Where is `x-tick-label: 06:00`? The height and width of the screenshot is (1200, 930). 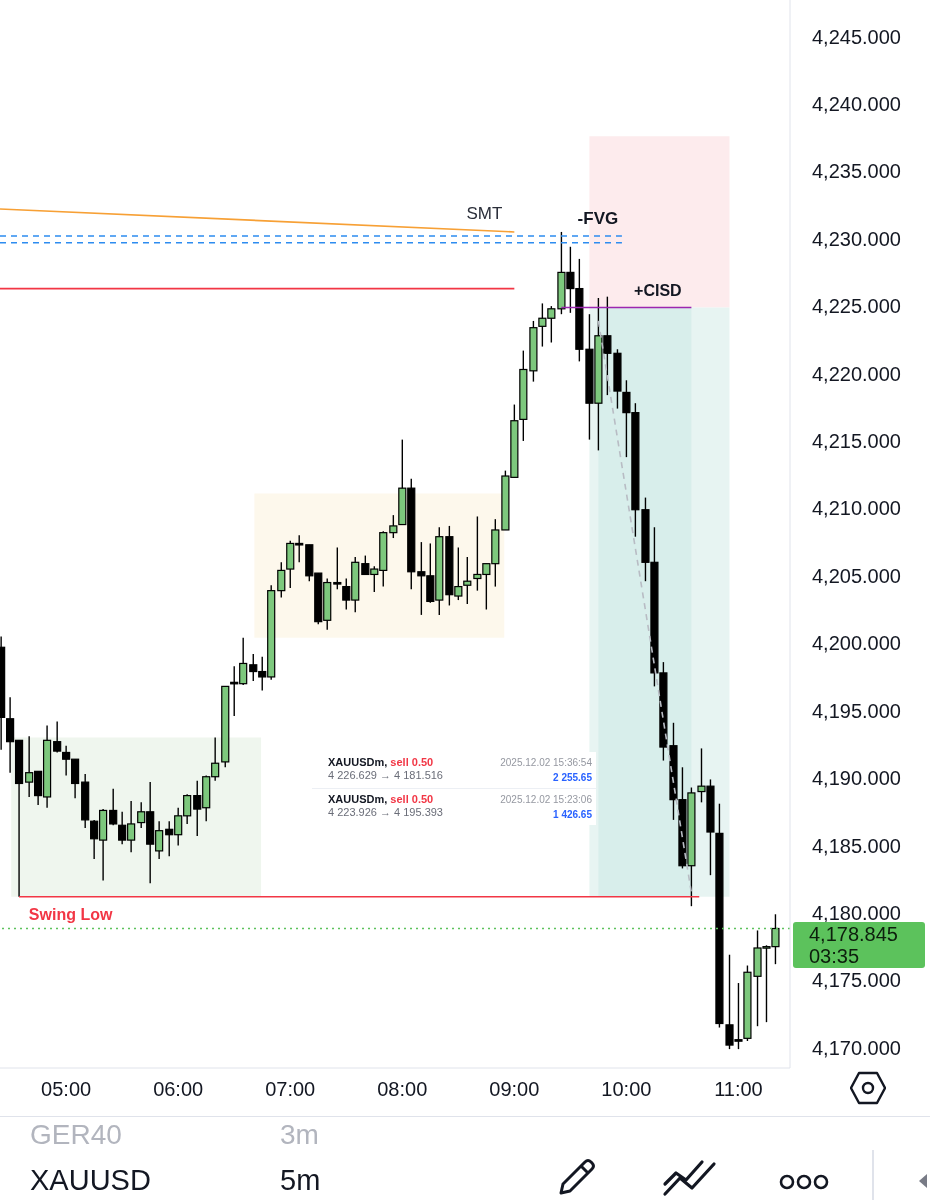
x-tick-label: 06:00 is located at coordinates (178, 1089).